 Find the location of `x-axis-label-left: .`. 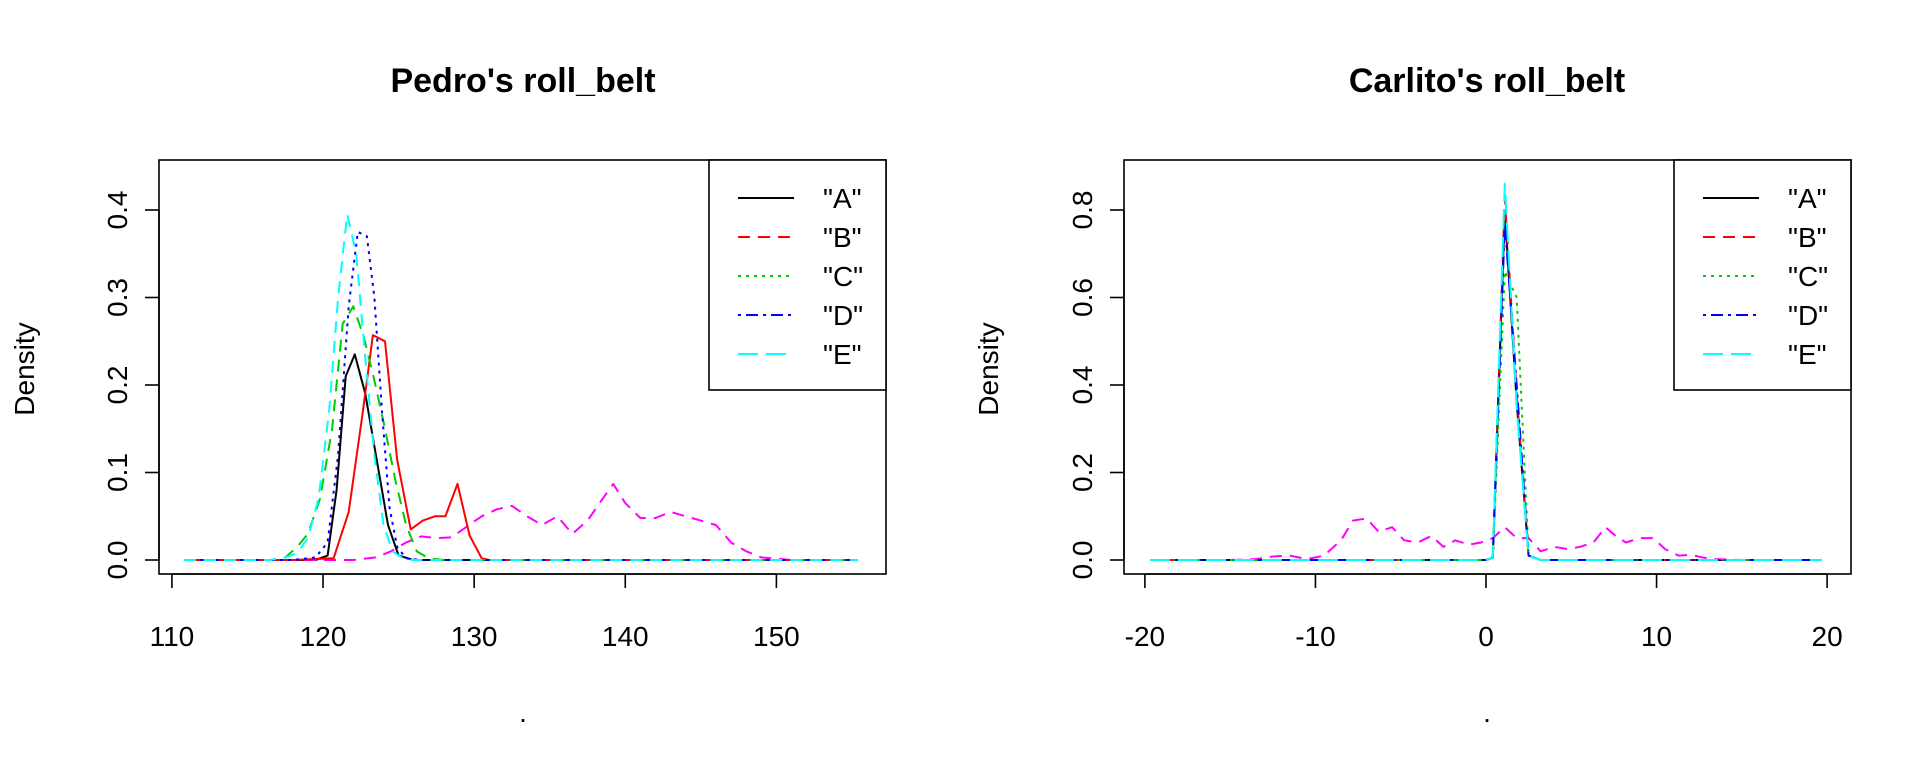

x-axis-label-left: . is located at coordinates (523, 712).